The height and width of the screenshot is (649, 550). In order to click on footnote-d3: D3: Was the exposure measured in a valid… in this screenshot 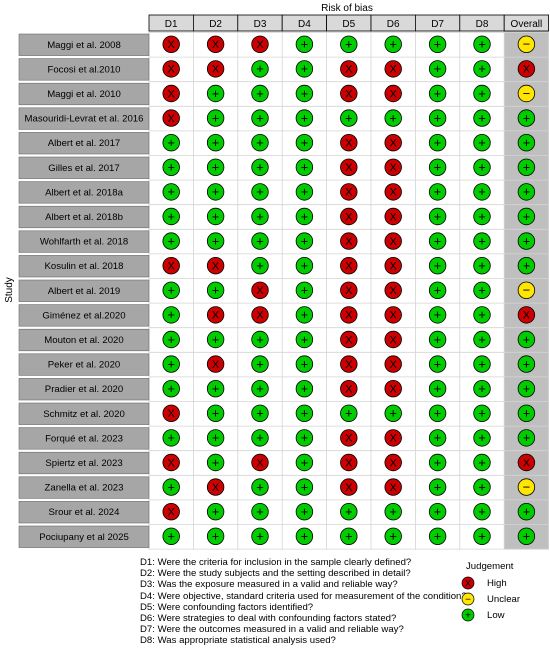, I will do `click(269, 585)`.